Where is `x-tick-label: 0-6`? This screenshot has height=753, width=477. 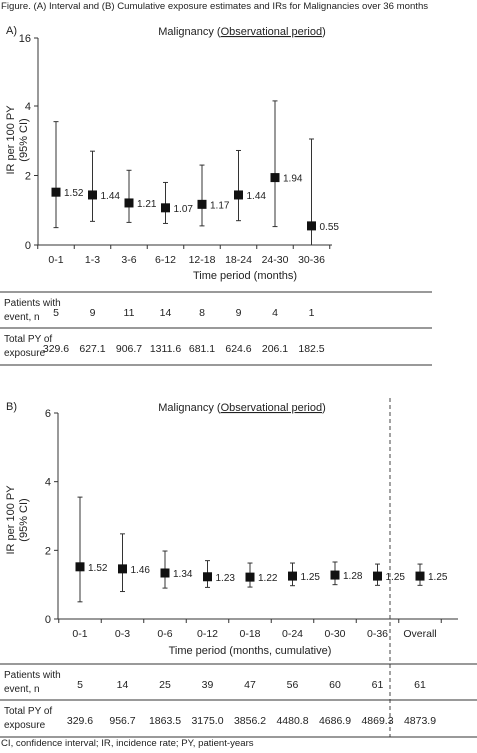 x-tick-label: 0-6 is located at coordinates (164, 634).